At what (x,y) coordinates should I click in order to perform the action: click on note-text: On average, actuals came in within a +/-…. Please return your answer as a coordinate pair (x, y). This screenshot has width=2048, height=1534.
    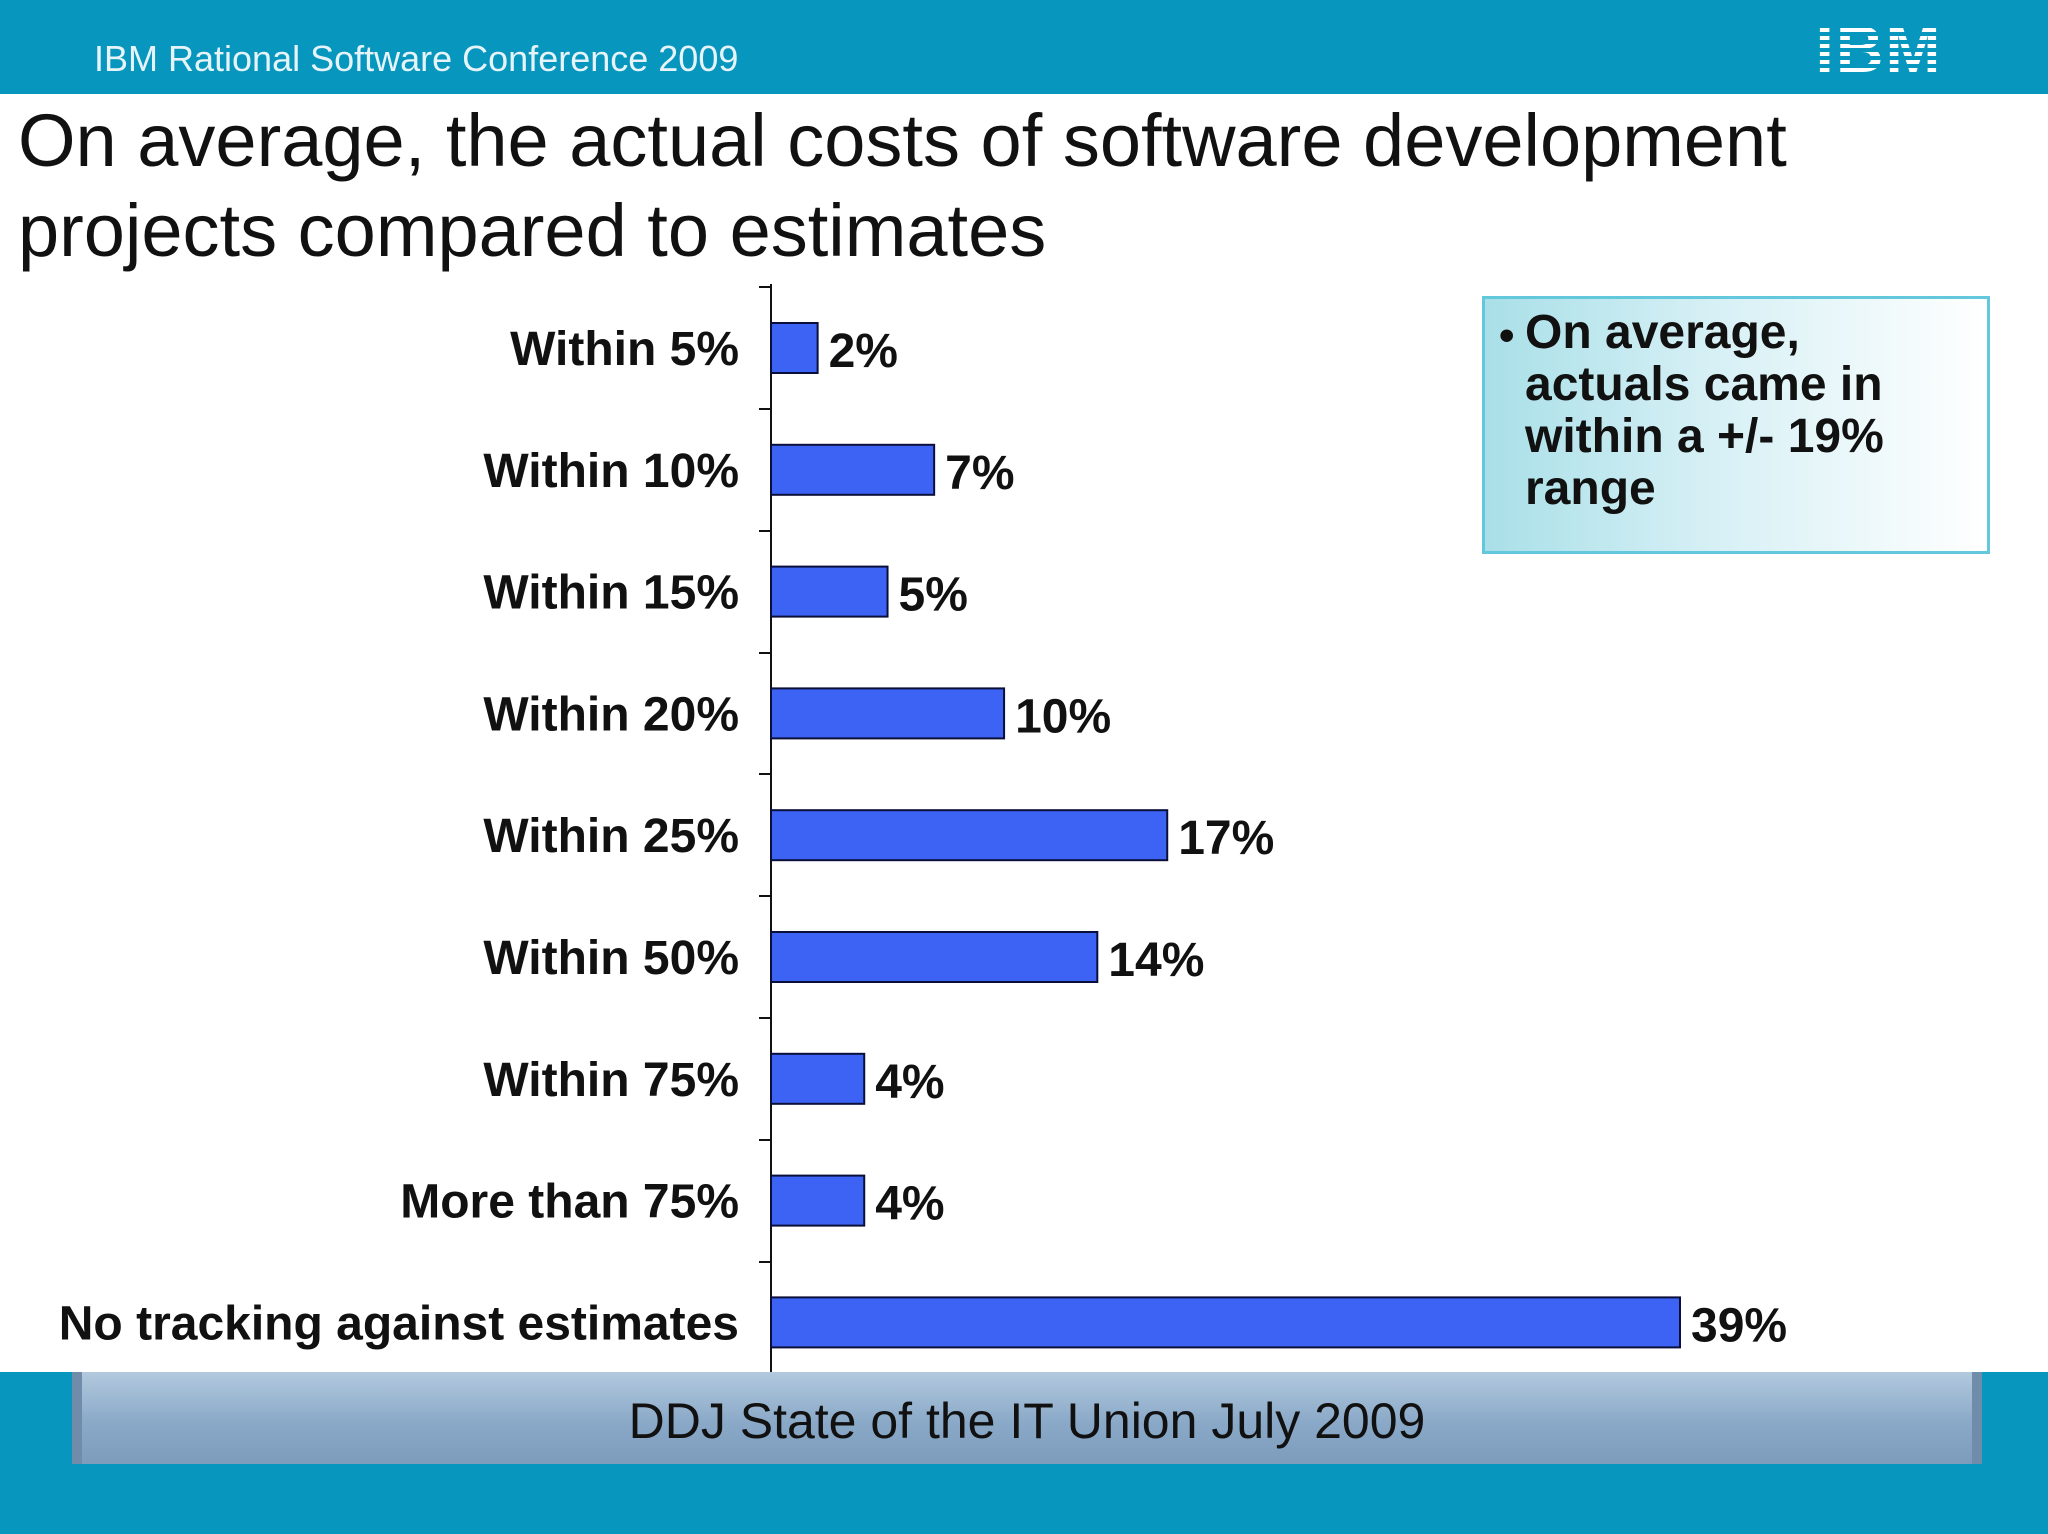
    Looking at the image, I should click on (1704, 410).